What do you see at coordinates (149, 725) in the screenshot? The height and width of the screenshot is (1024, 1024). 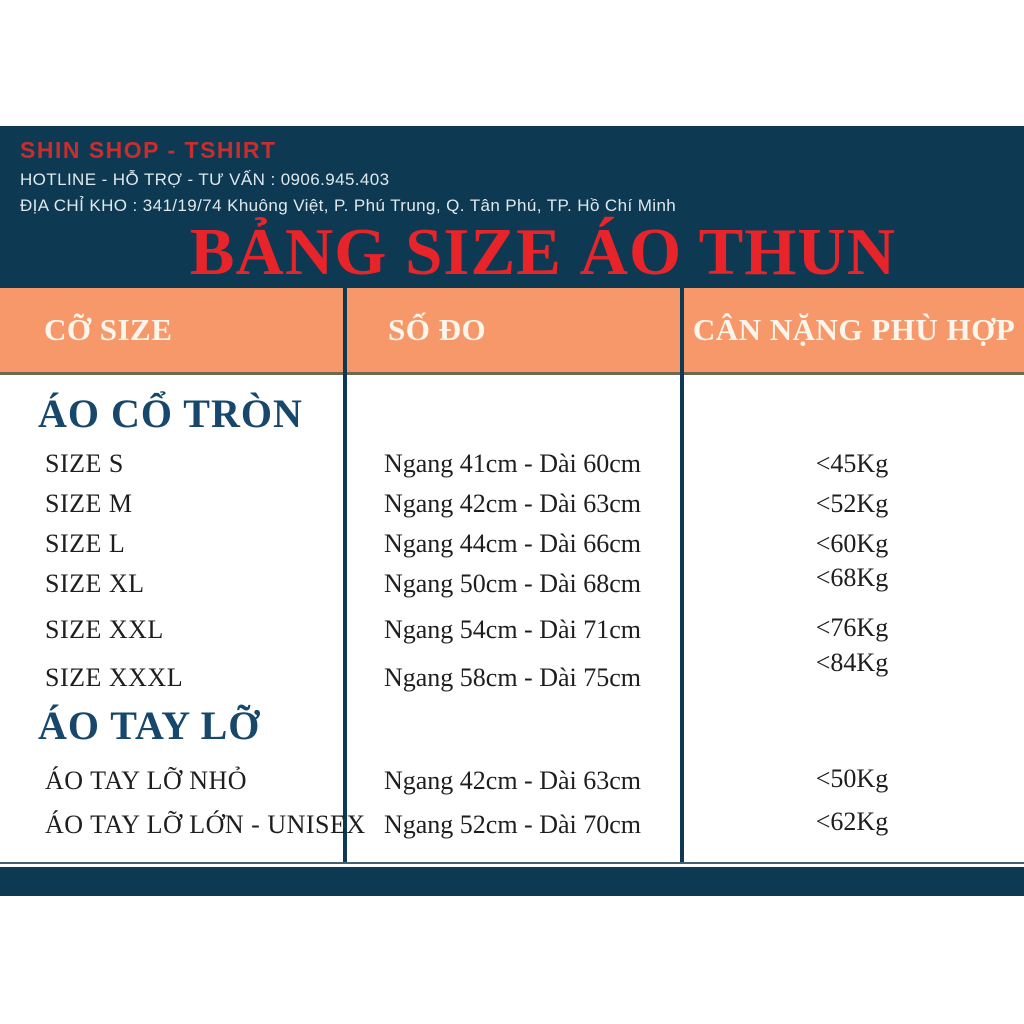 I see `section-title: ÁO TAY LỠ` at bounding box center [149, 725].